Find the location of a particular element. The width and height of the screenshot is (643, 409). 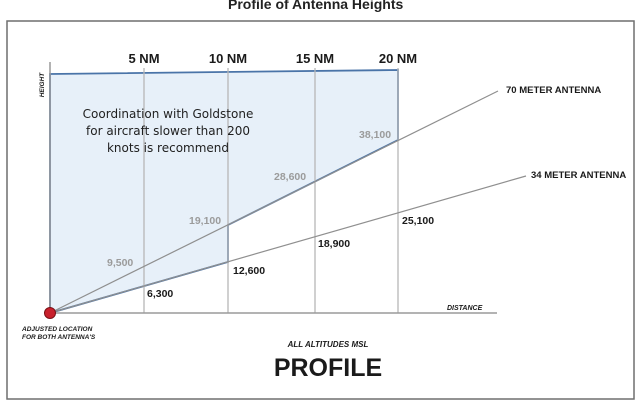

antenna-70m-label: 70 METER ANTENNA is located at coordinates (553, 90).